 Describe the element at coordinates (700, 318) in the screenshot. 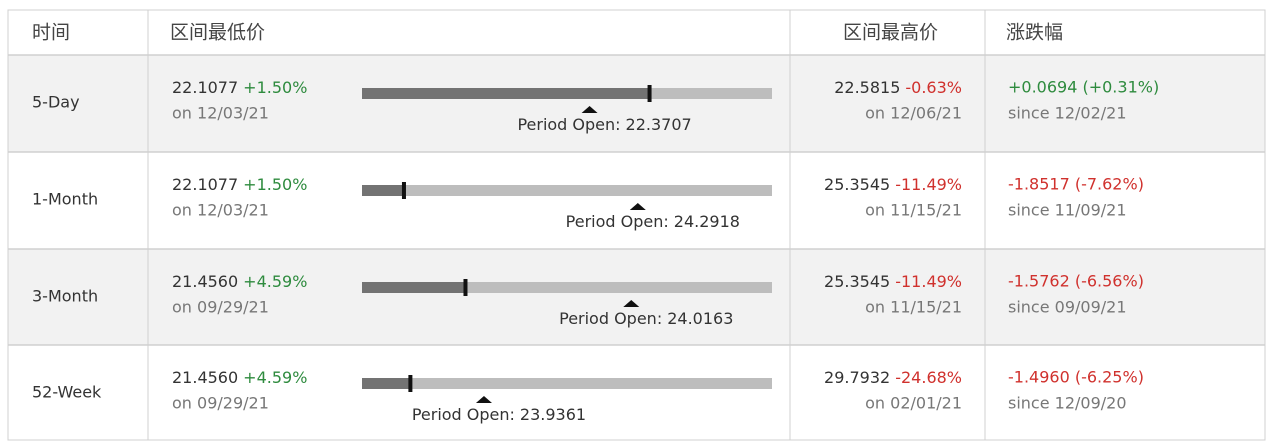

I see `open-value: 24.0163` at that location.